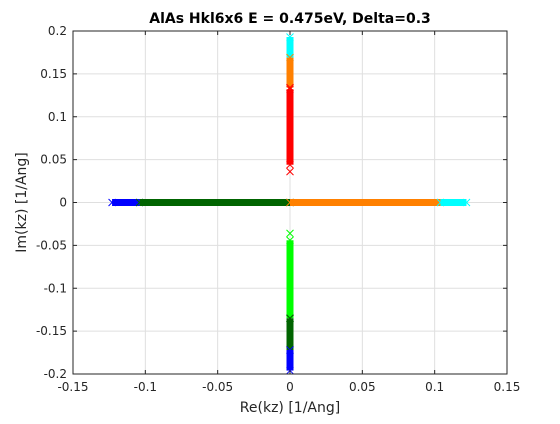 The height and width of the screenshot is (424, 560). I want to click on x-axis-label: Re(kz) [1/Ang], so click(290, 408).